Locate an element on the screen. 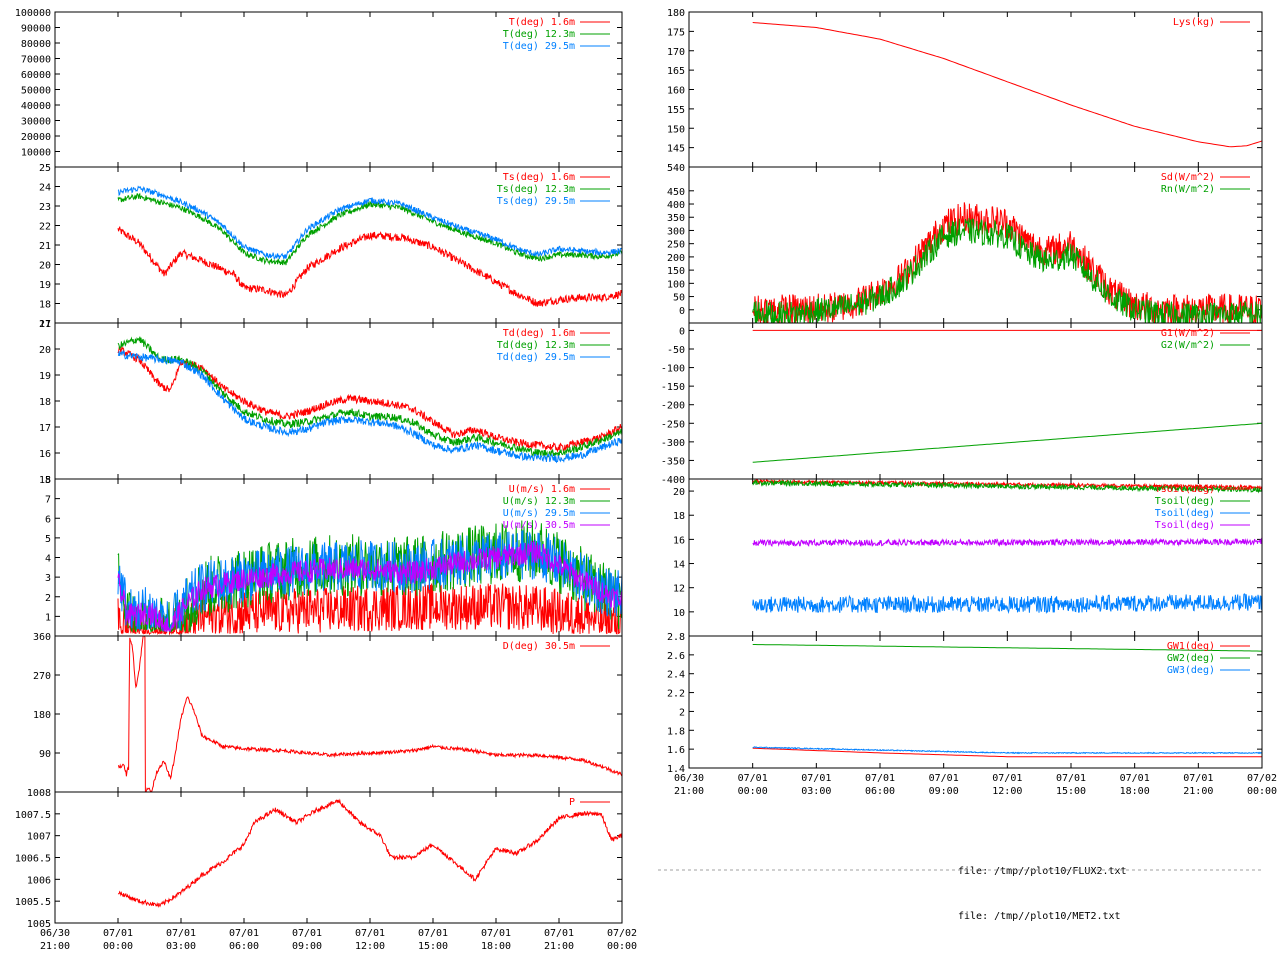 Image resolution: width=1280 pixels, height=960 pixels. y-tick-label: 90000 is located at coordinates (36, 29).